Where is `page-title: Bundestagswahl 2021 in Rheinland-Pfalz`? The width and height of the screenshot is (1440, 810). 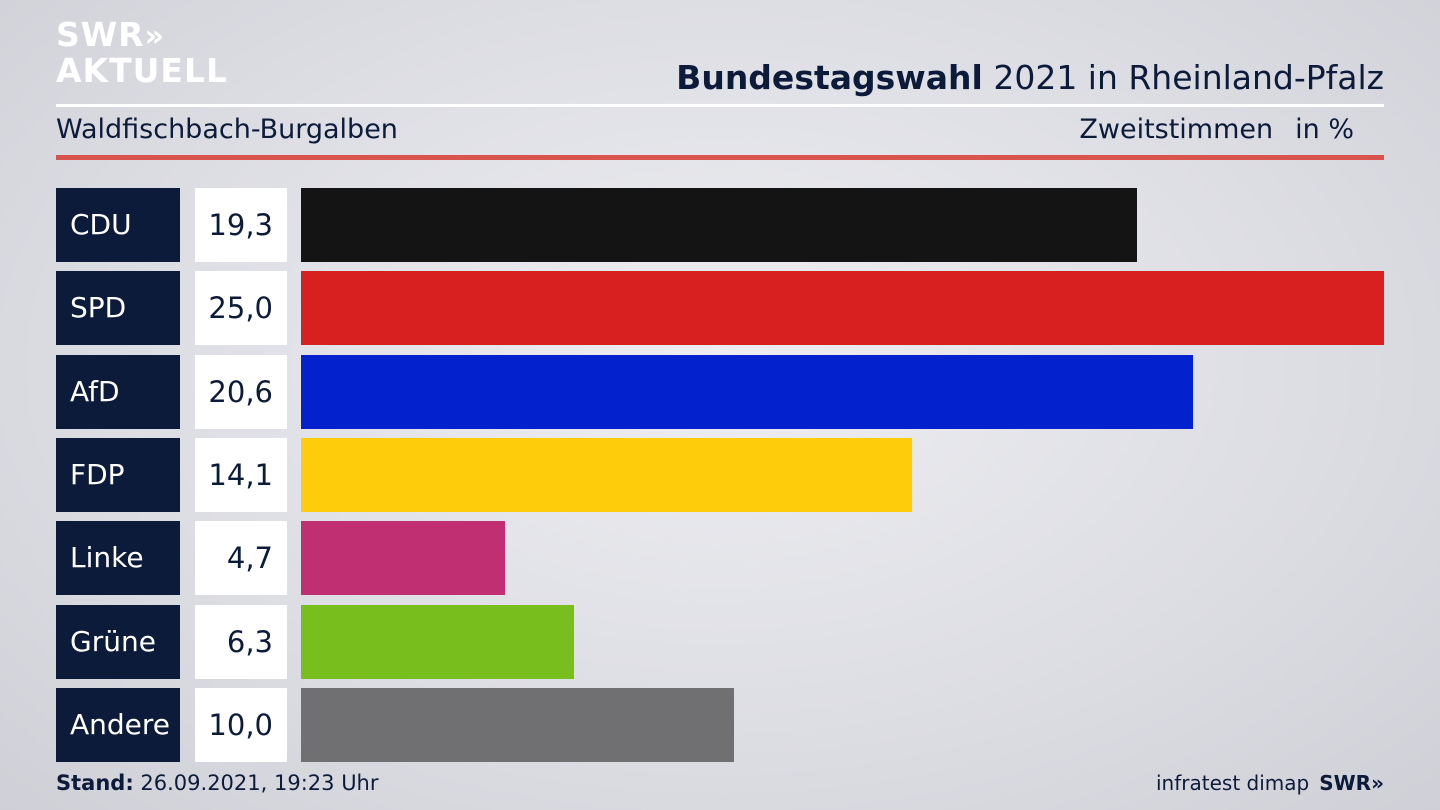
page-title: Bundestagswahl 2021 in Rheinland-Pfalz is located at coordinates (1030, 77).